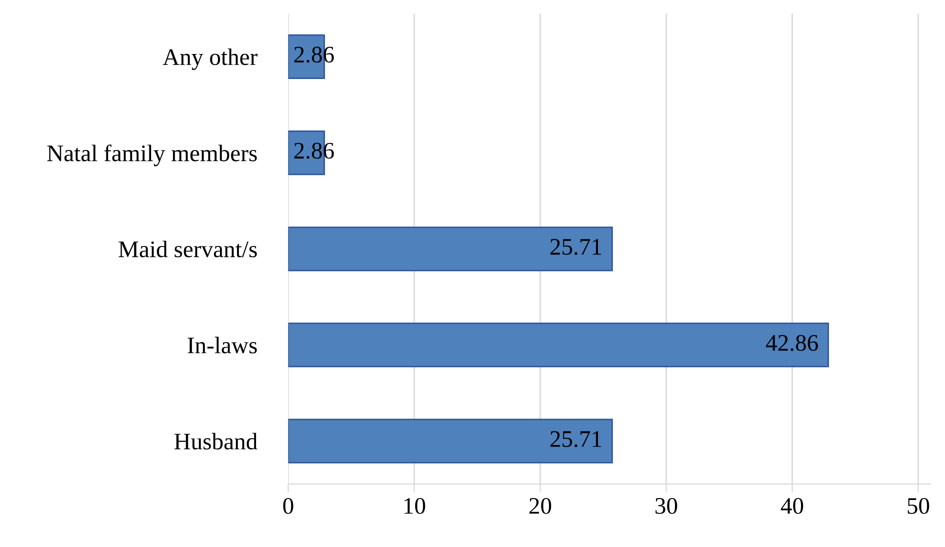  What do you see at coordinates (152, 155) in the screenshot?
I see `y-tick-label: Natal family members` at bounding box center [152, 155].